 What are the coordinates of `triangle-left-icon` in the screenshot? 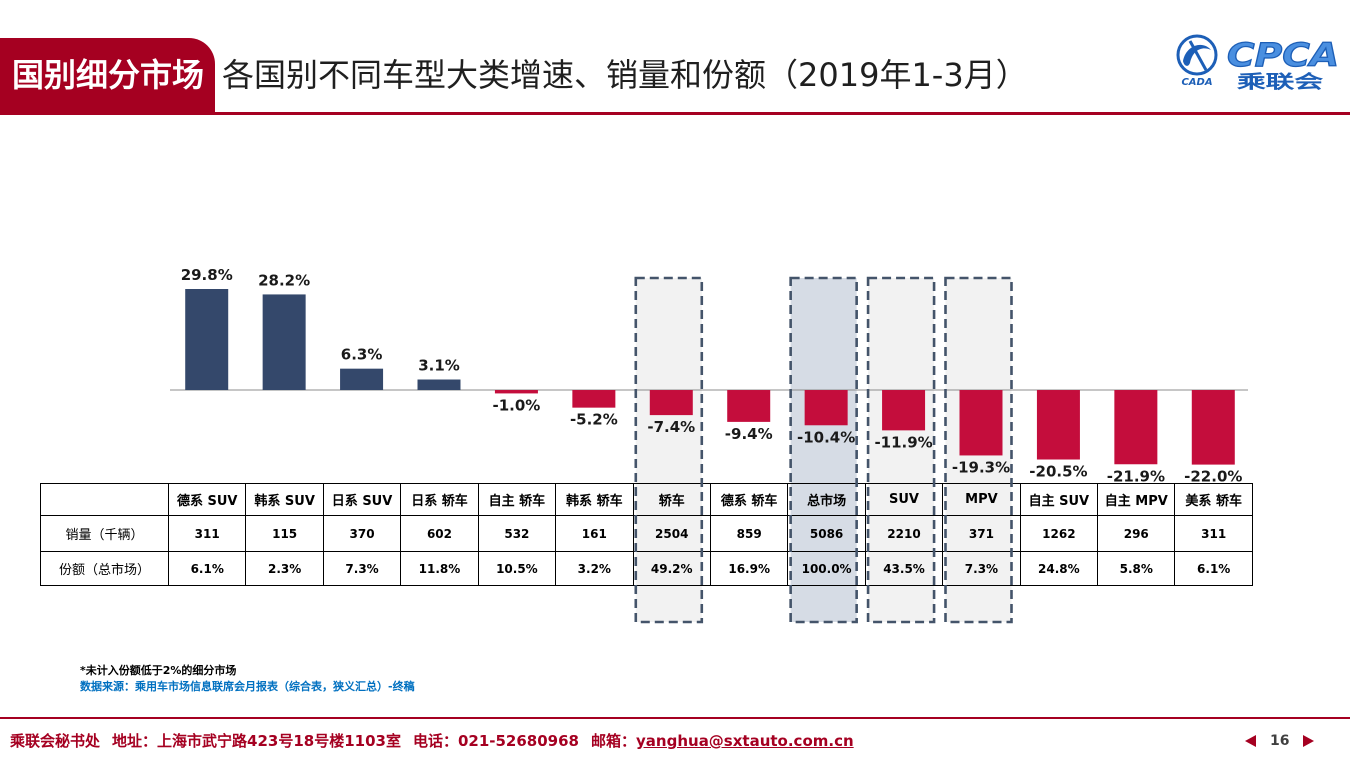 It's located at (1250, 741).